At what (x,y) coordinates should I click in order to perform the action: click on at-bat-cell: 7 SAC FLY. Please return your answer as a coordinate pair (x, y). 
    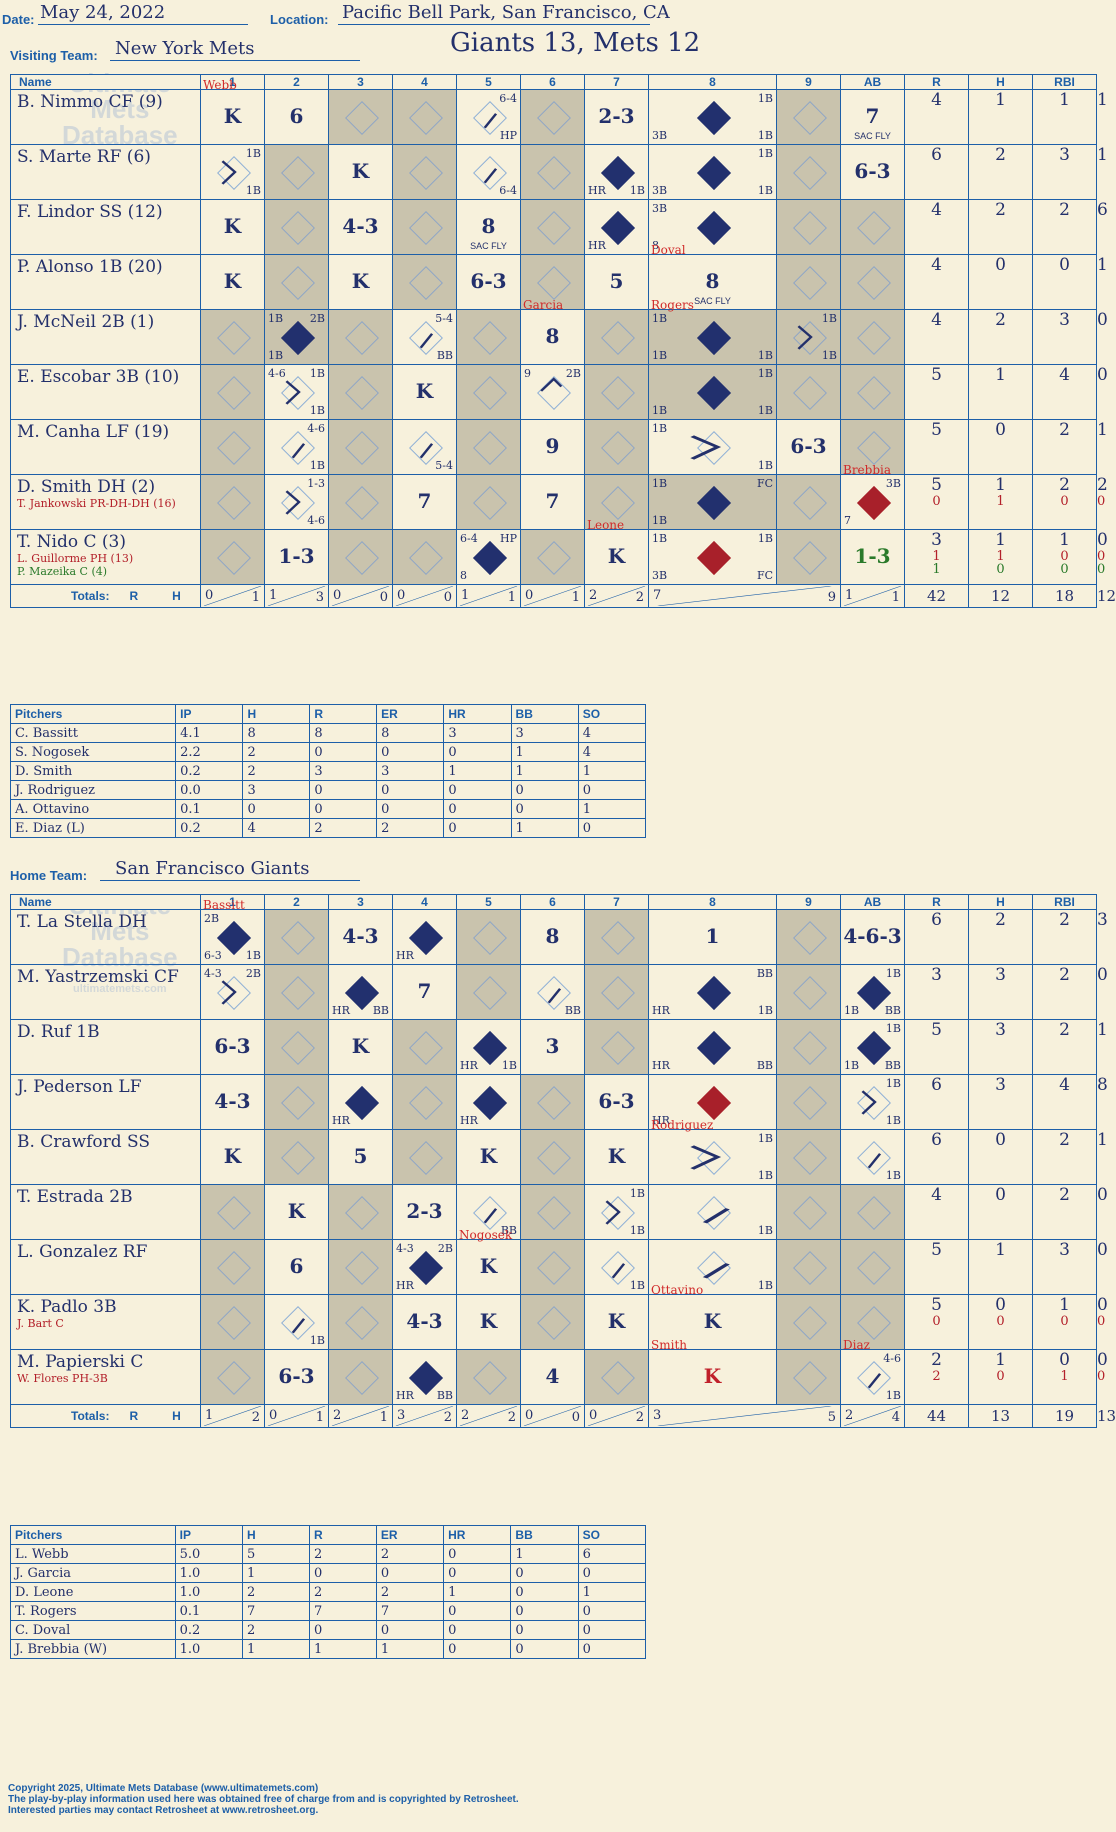
    Looking at the image, I should click on (872, 117).